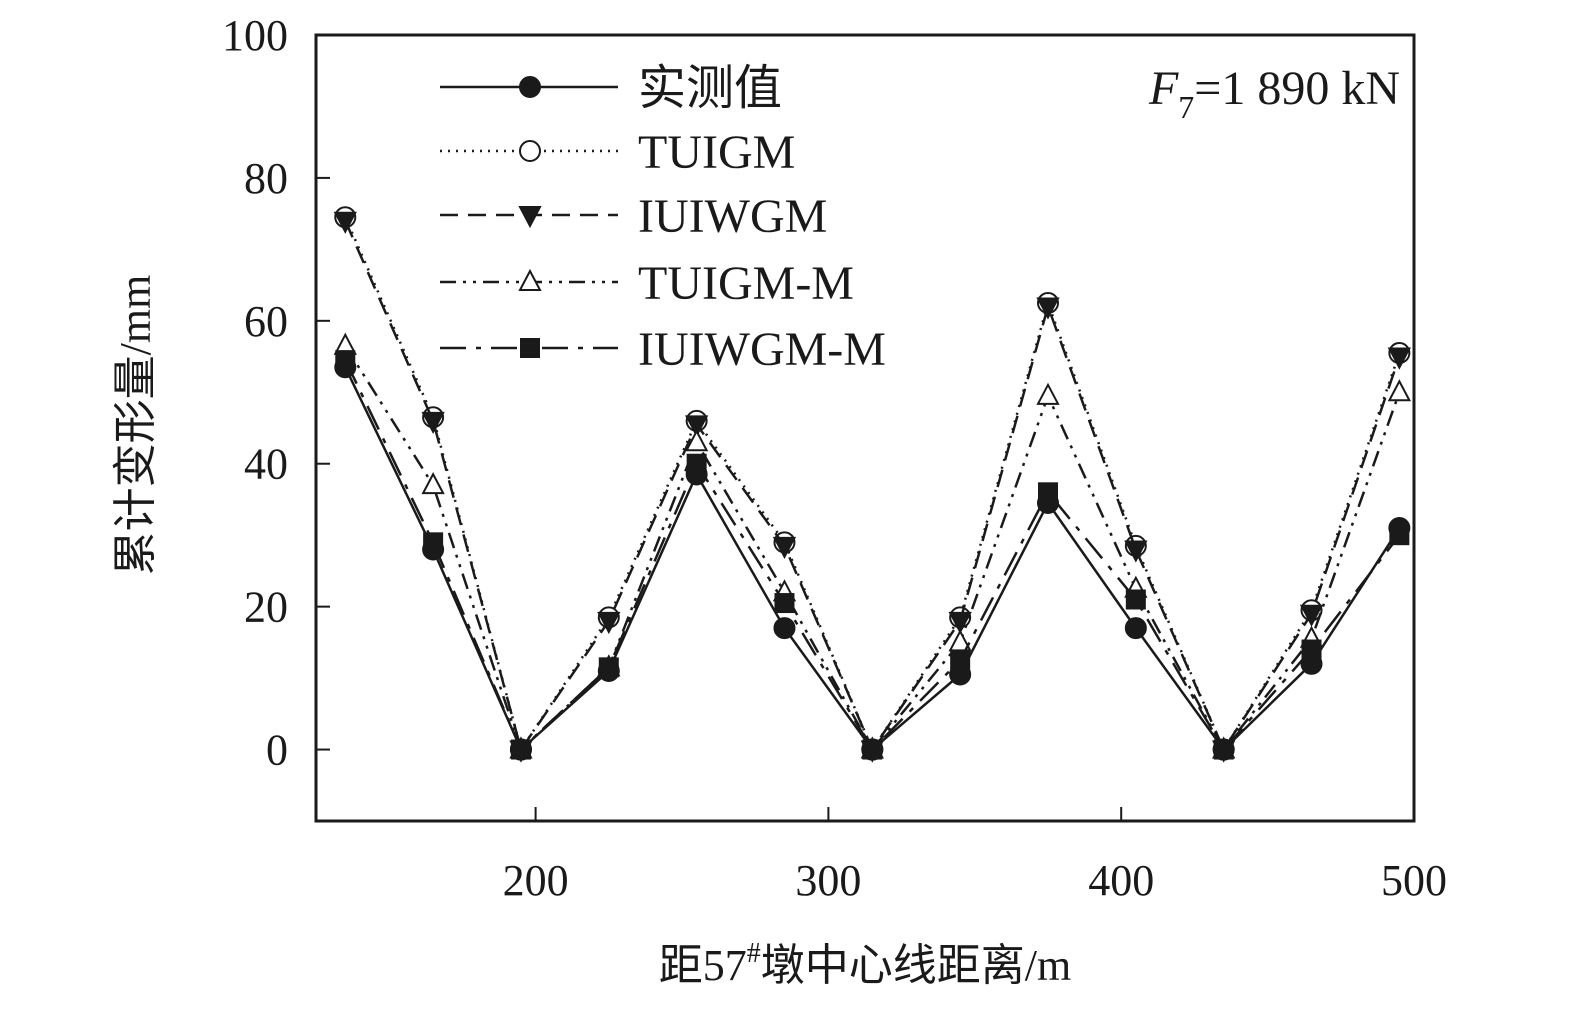  I want to click on legend-item: IUIWGM, so click(633, 216).